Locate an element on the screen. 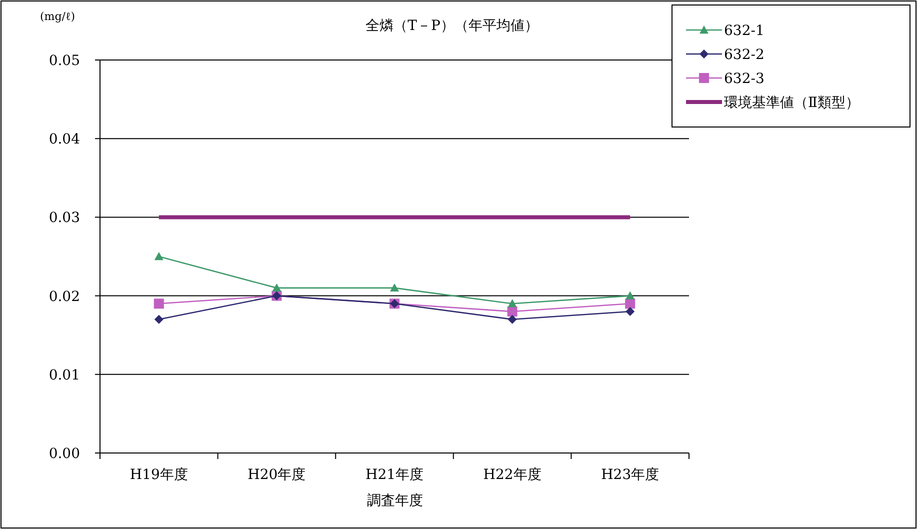 Image resolution: width=917 pixels, height=529 pixels. x-tick-label: H23年度 is located at coordinates (630, 475).